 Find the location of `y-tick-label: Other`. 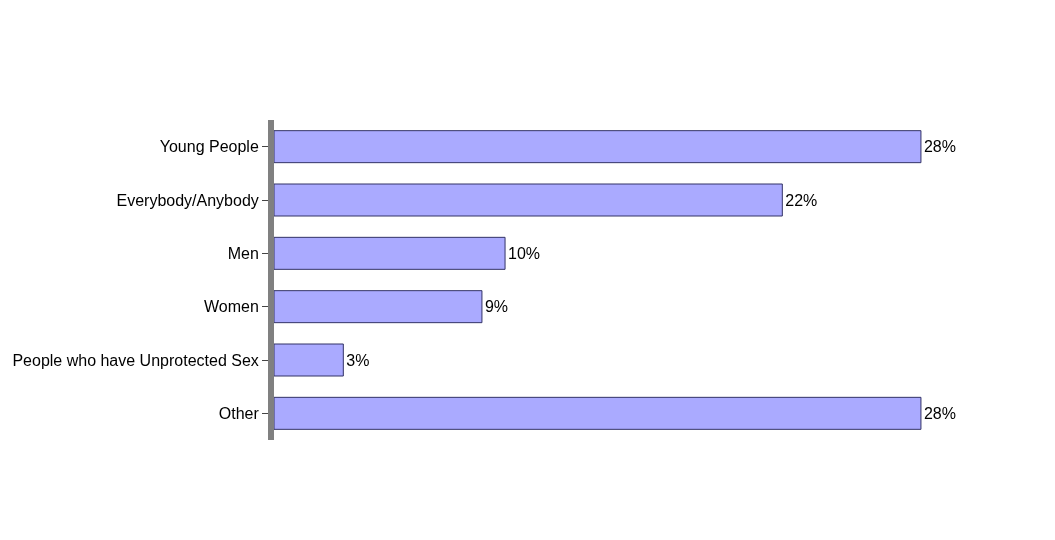

y-tick-label: Other is located at coordinates (239, 413).